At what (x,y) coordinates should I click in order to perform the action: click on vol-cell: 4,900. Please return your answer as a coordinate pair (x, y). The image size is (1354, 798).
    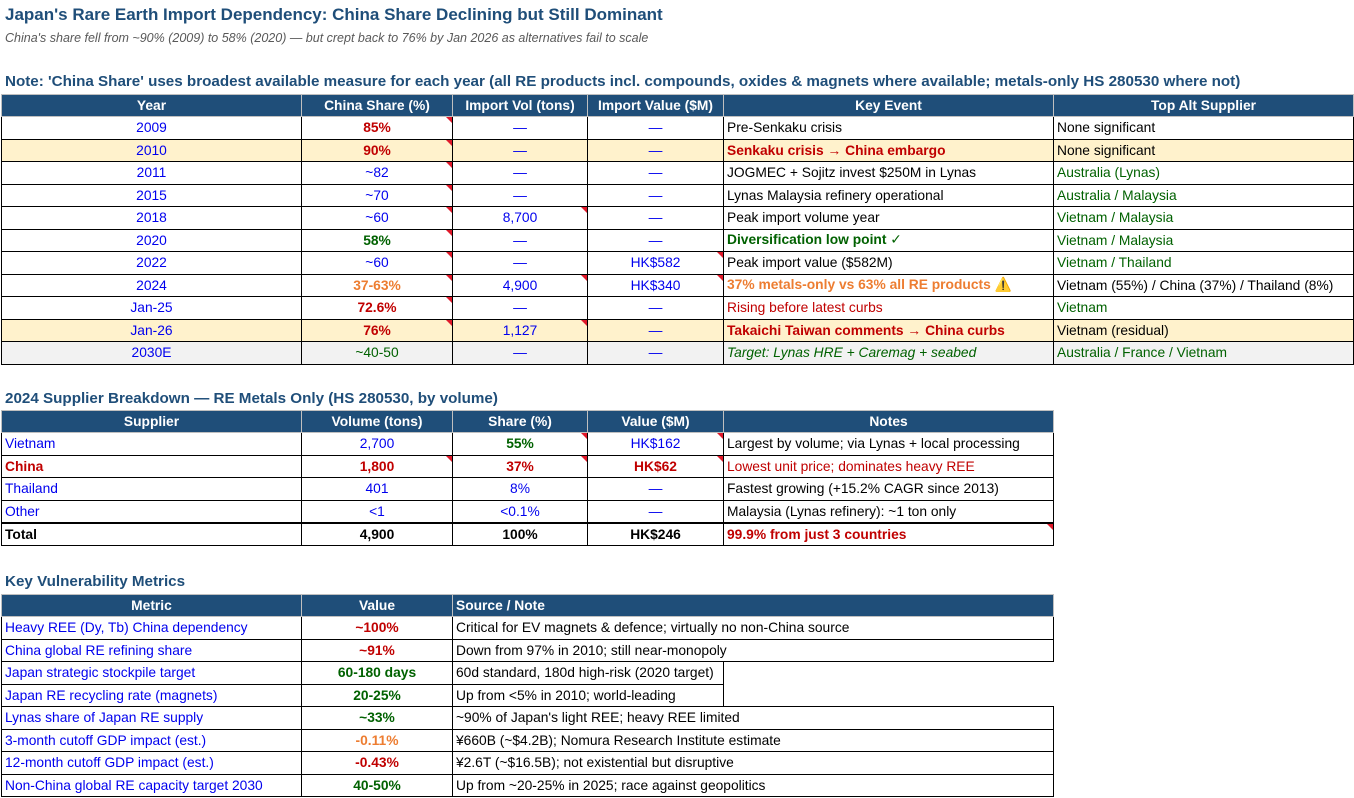
    Looking at the image, I should click on (520, 285).